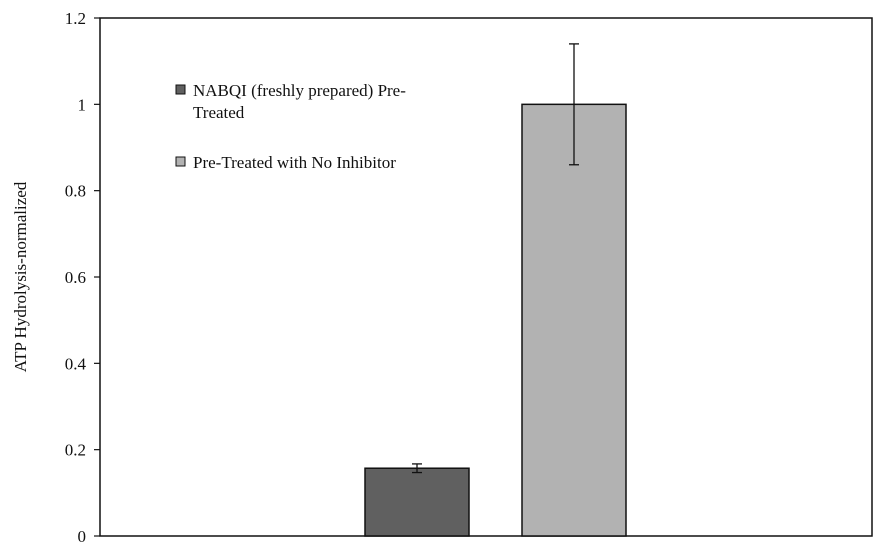  Describe the element at coordinates (20, 276) in the screenshot. I see `y-axis-title: ATP Hydrolysis-normalized` at that location.